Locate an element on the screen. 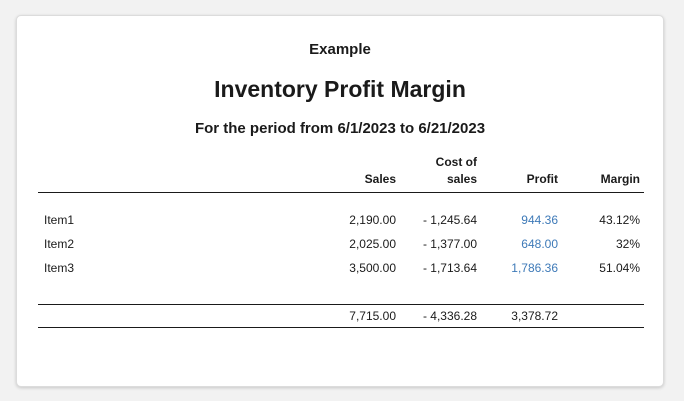  header-cost-line1: Cost of is located at coordinates (456, 162).